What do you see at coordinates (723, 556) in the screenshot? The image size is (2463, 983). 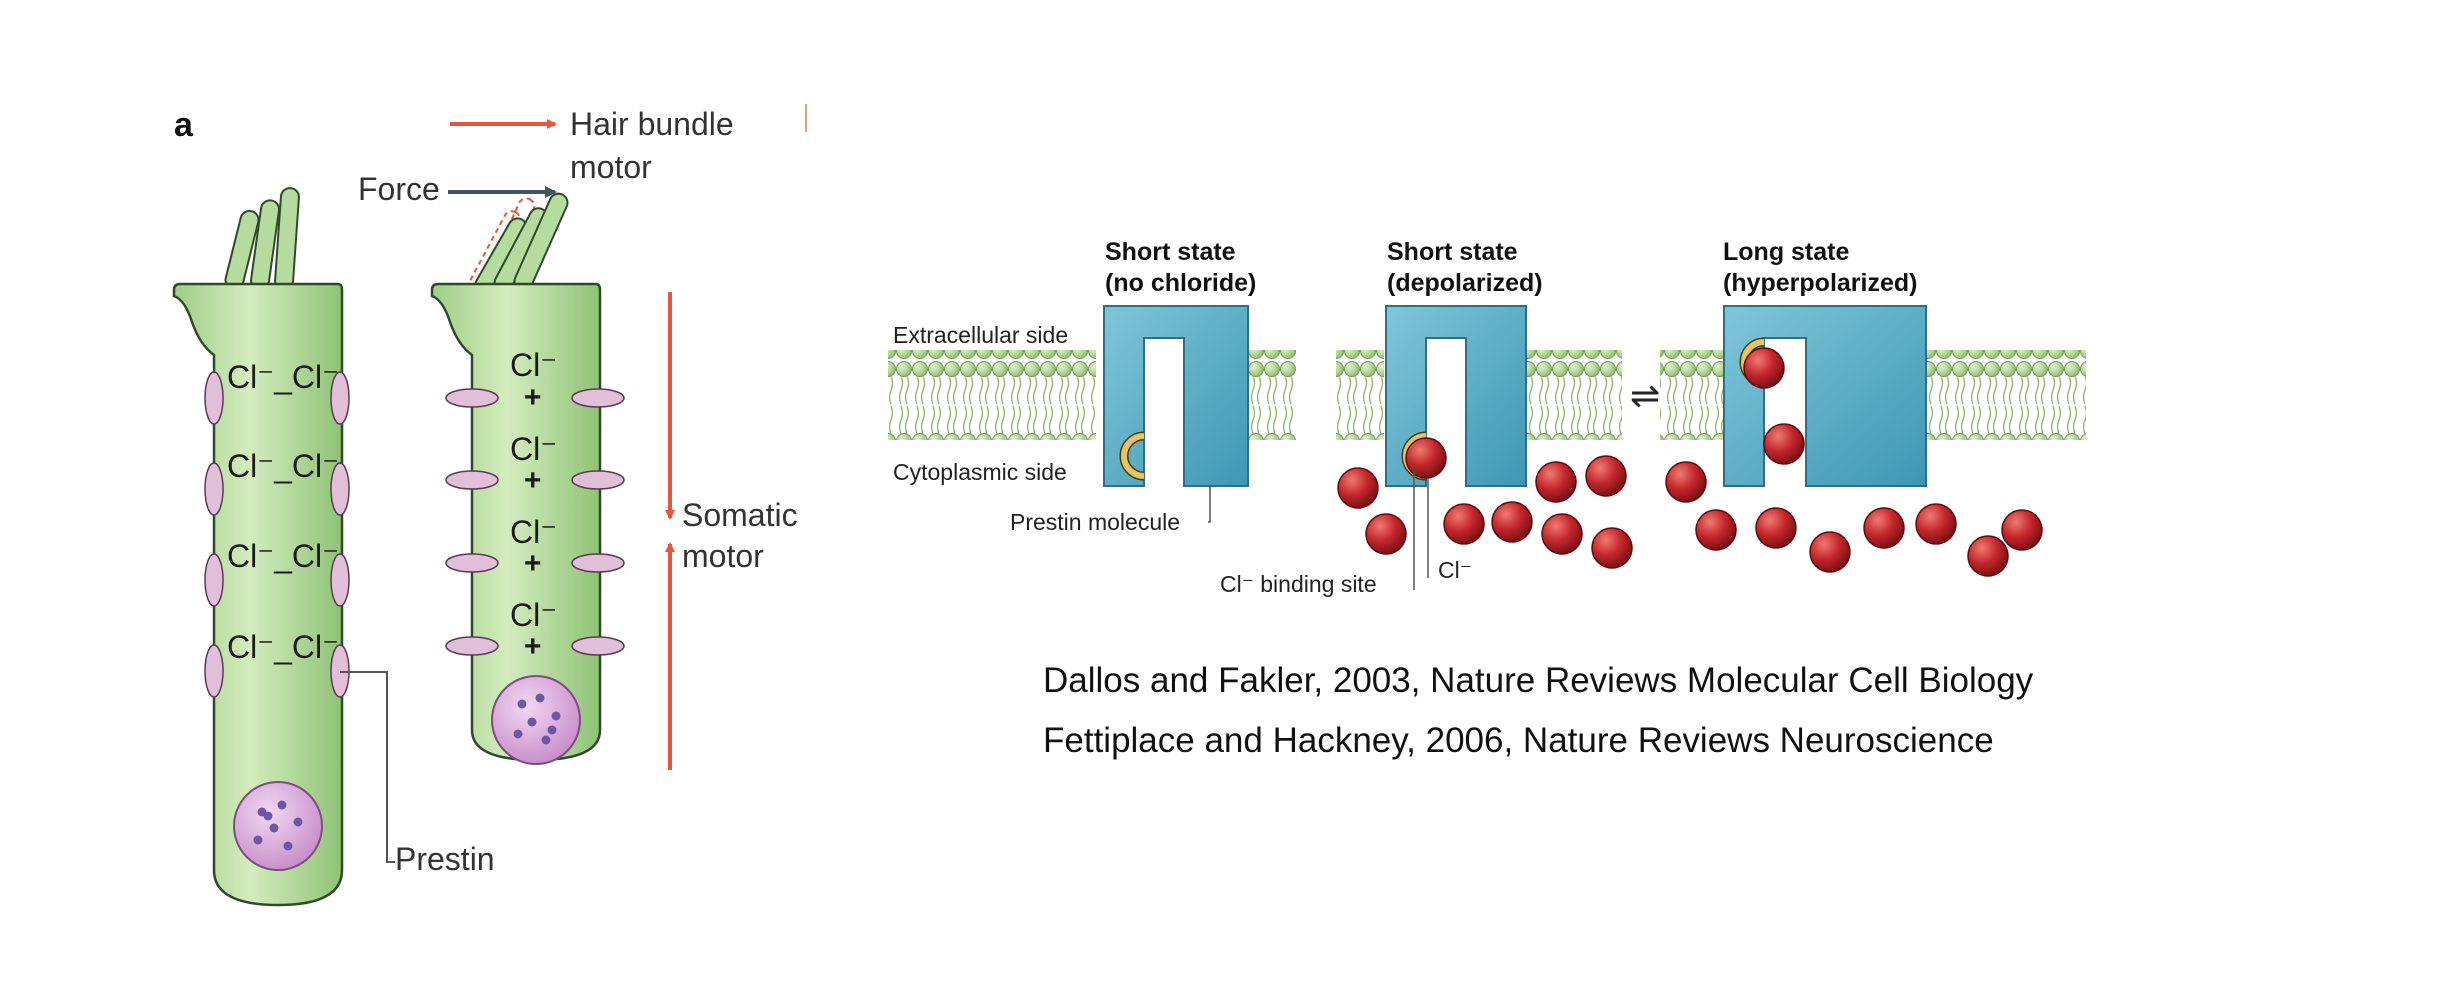 I see `somatic-motor-label-line2: motor` at bounding box center [723, 556].